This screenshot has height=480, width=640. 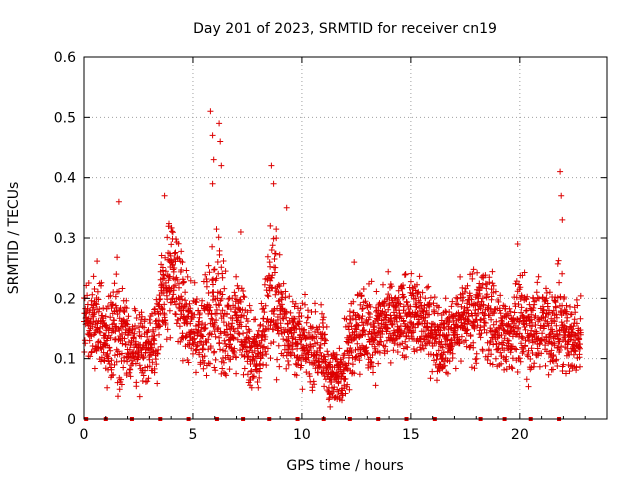 What do you see at coordinates (71, 420) in the screenshot?
I see `y-tick-label: 0` at bounding box center [71, 420].